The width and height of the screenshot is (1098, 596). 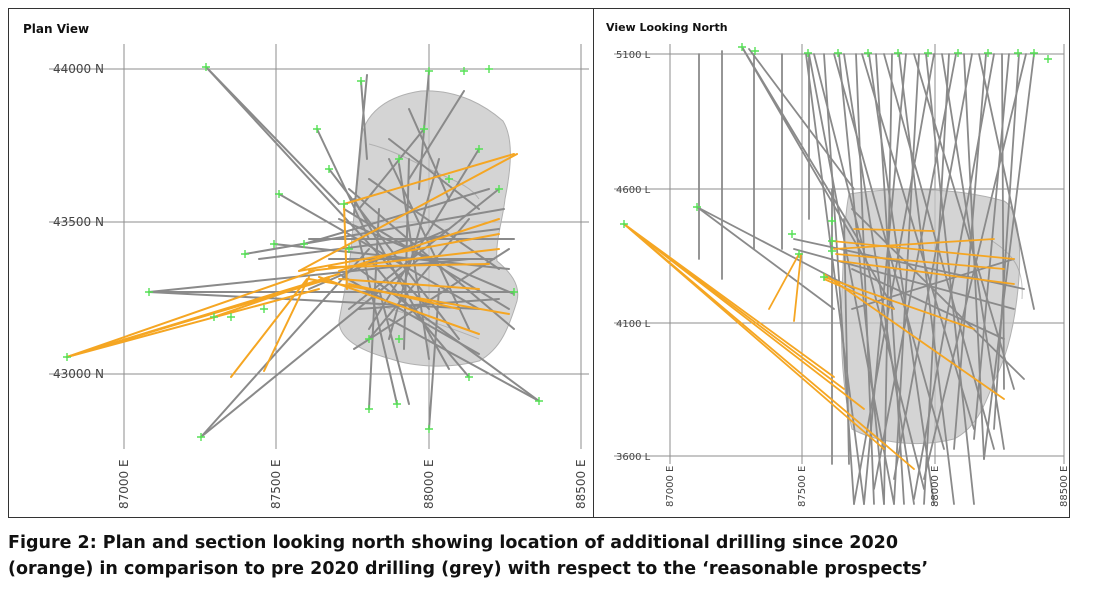 What do you see at coordinates (56, 29) in the screenshot?
I see `plan-view-title: Plan View` at bounding box center [56, 29].